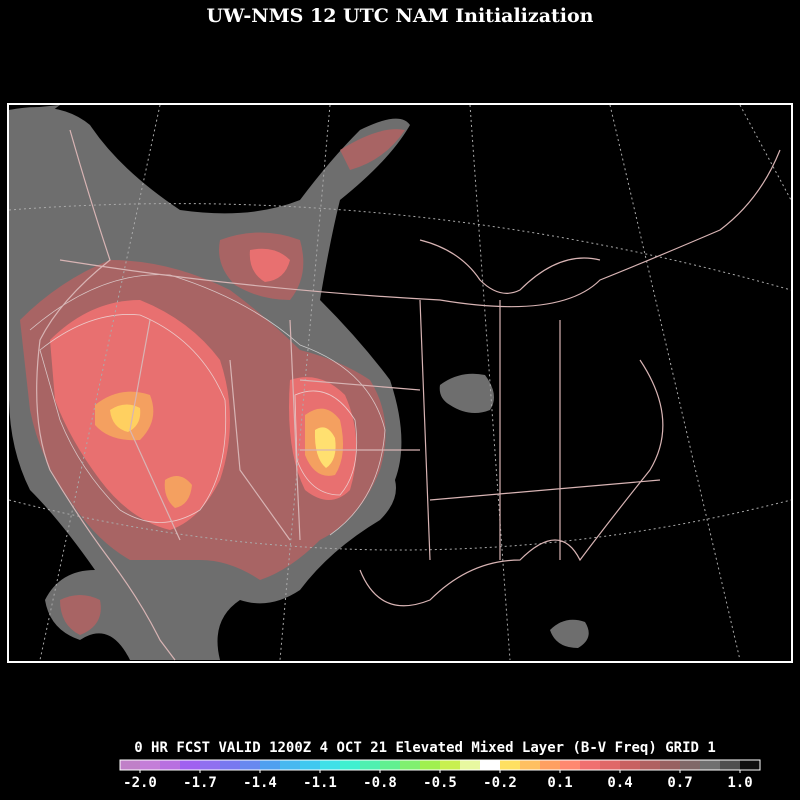 The height and width of the screenshot is (800, 800). Describe the element at coordinates (619, 783) in the screenshot. I see `colorbar-label: 0.4` at that location.